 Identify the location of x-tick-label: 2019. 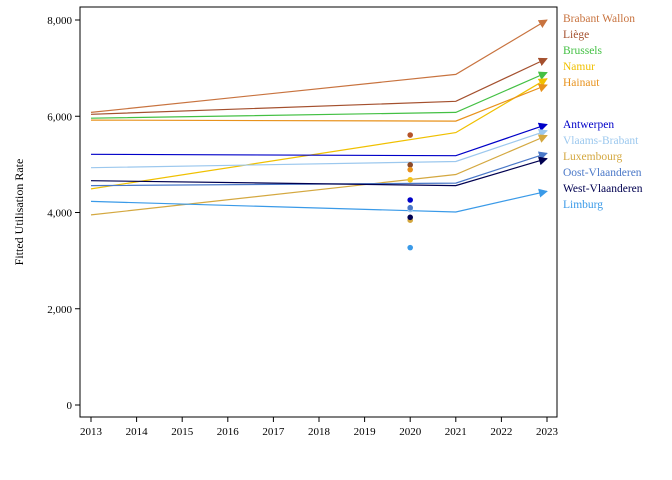
(365, 432).